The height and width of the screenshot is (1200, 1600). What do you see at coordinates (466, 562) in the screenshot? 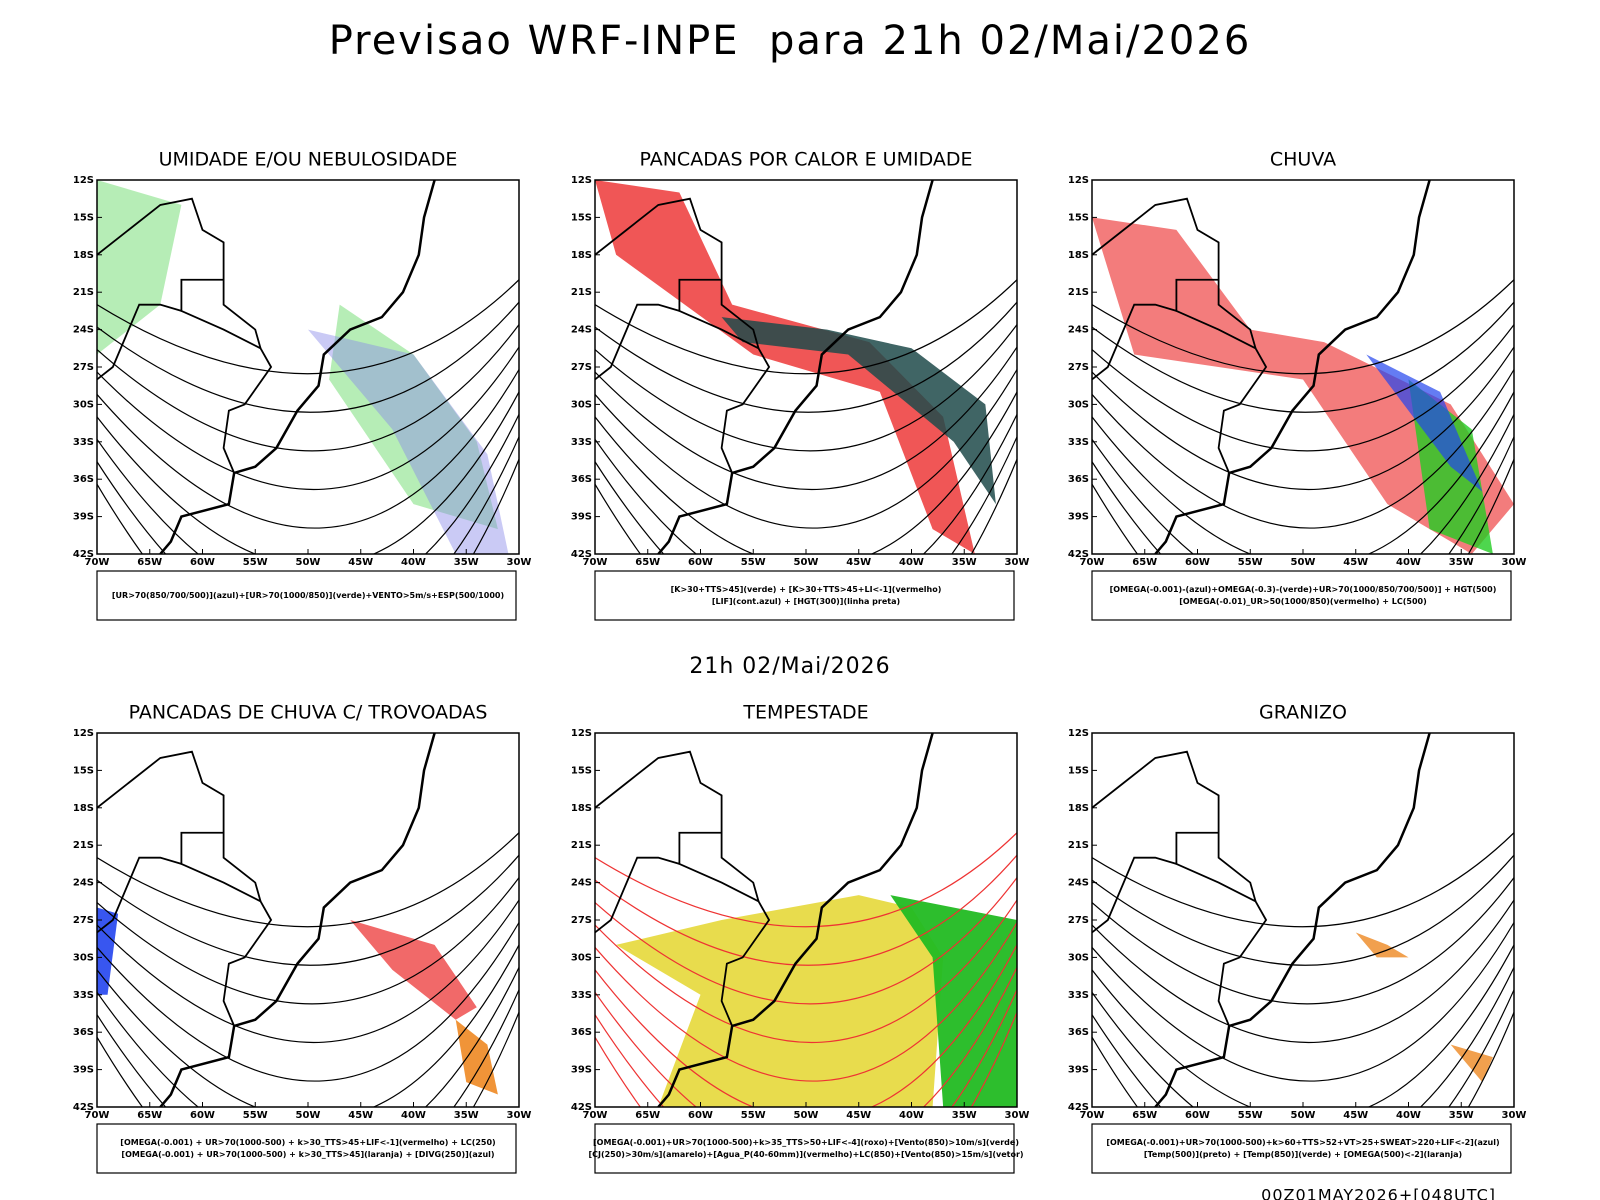
I see `lon-label: 35W` at bounding box center [466, 562].